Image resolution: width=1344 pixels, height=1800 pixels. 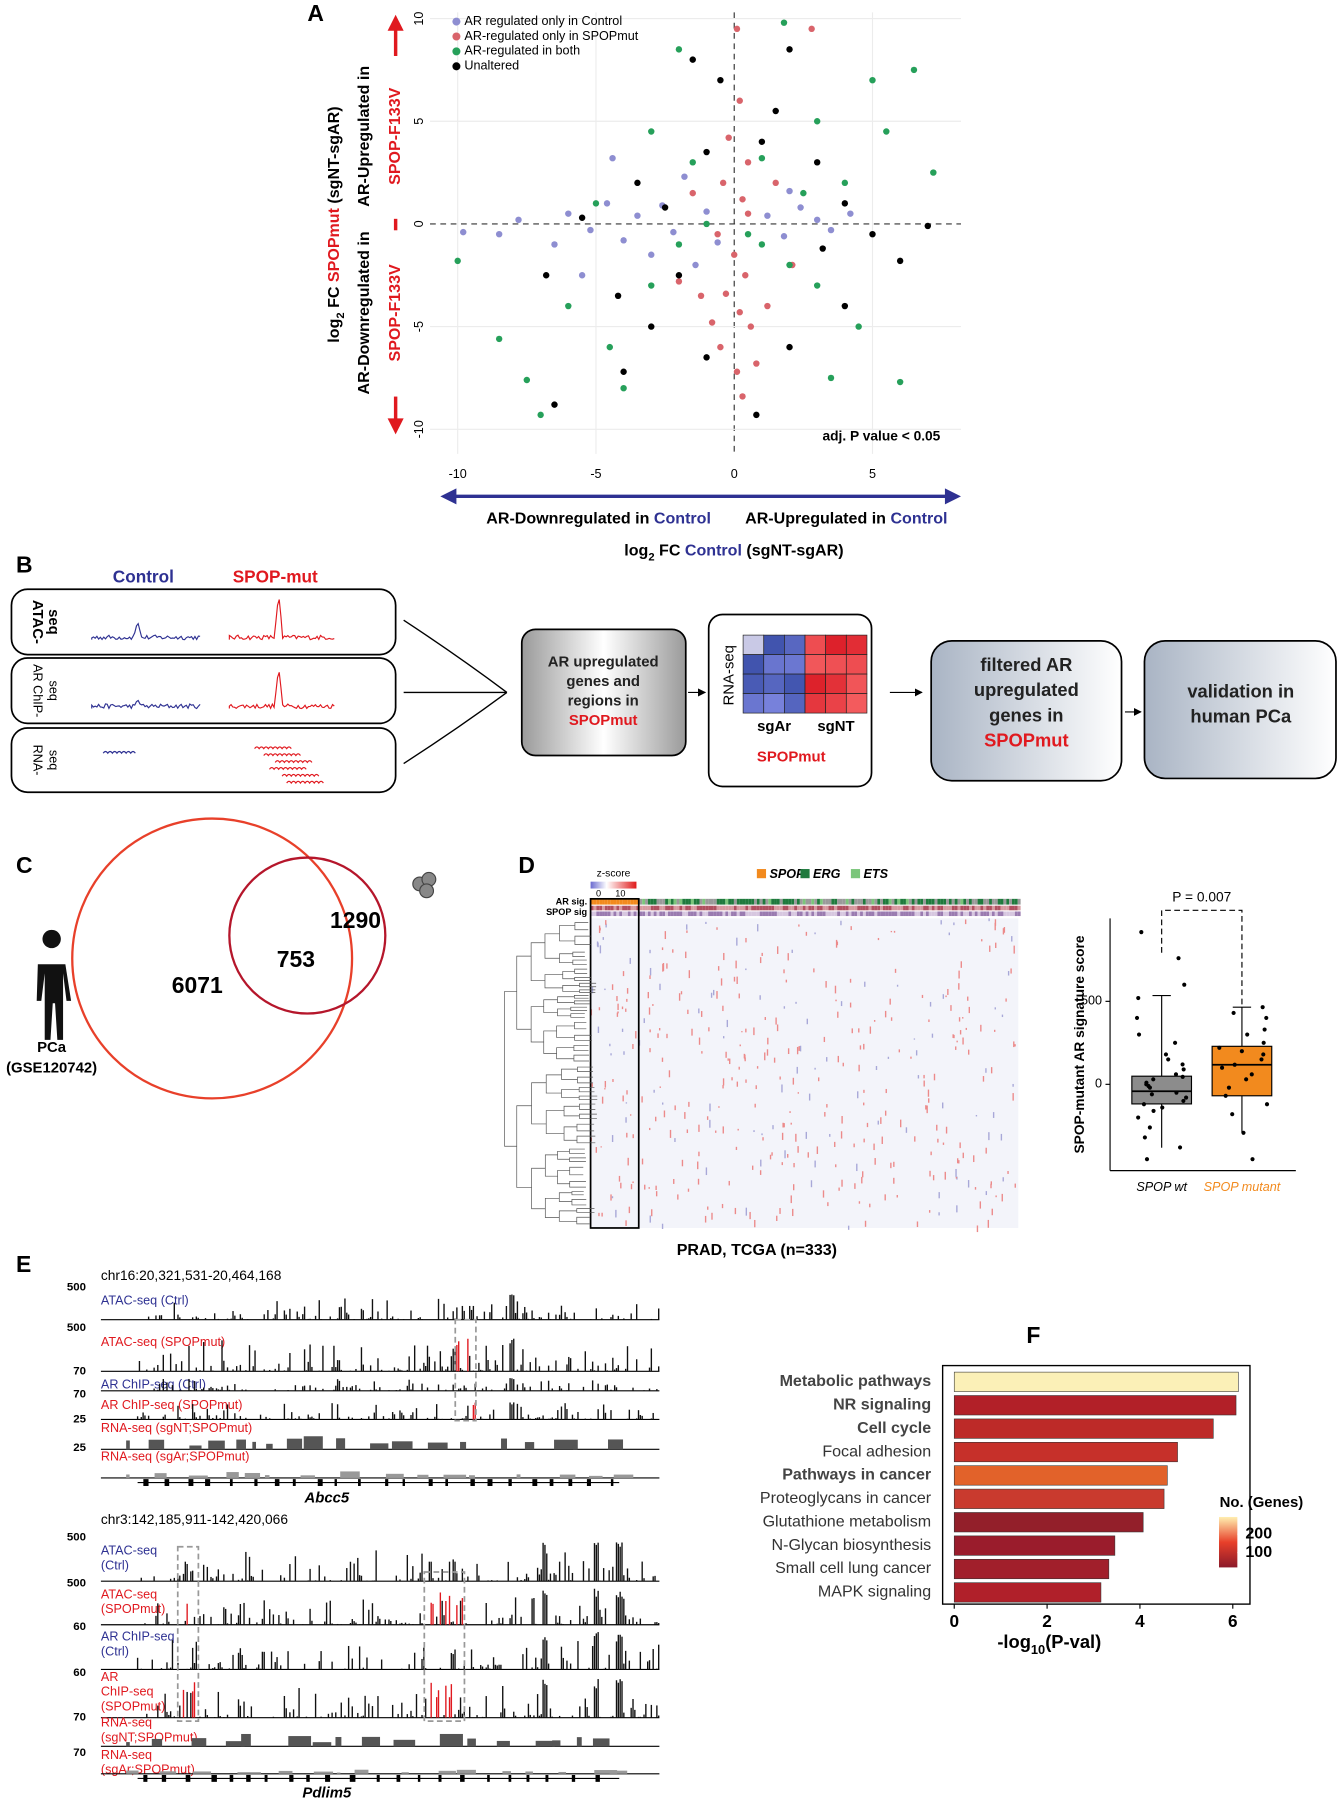 What do you see at coordinates (51, 1069) in the screenshot?
I see `venn-label: (GSE120742)` at bounding box center [51, 1069].